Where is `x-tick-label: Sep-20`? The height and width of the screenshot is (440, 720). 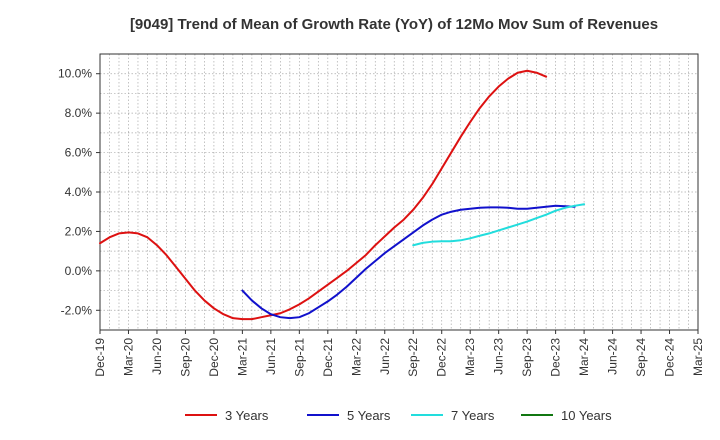 x-tick-label: Sep-20 is located at coordinates (185, 357).